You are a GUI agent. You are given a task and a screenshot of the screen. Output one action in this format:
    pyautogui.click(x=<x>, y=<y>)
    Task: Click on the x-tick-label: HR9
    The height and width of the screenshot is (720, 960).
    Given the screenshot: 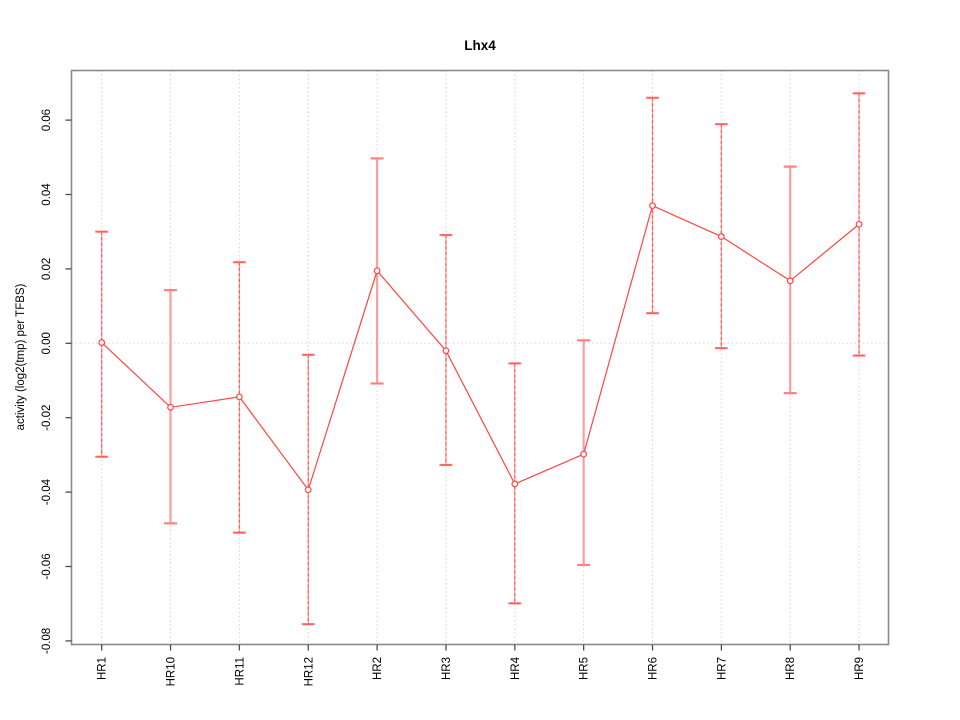 What is the action you would take?
    pyautogui.click(x=860, y=668)
    